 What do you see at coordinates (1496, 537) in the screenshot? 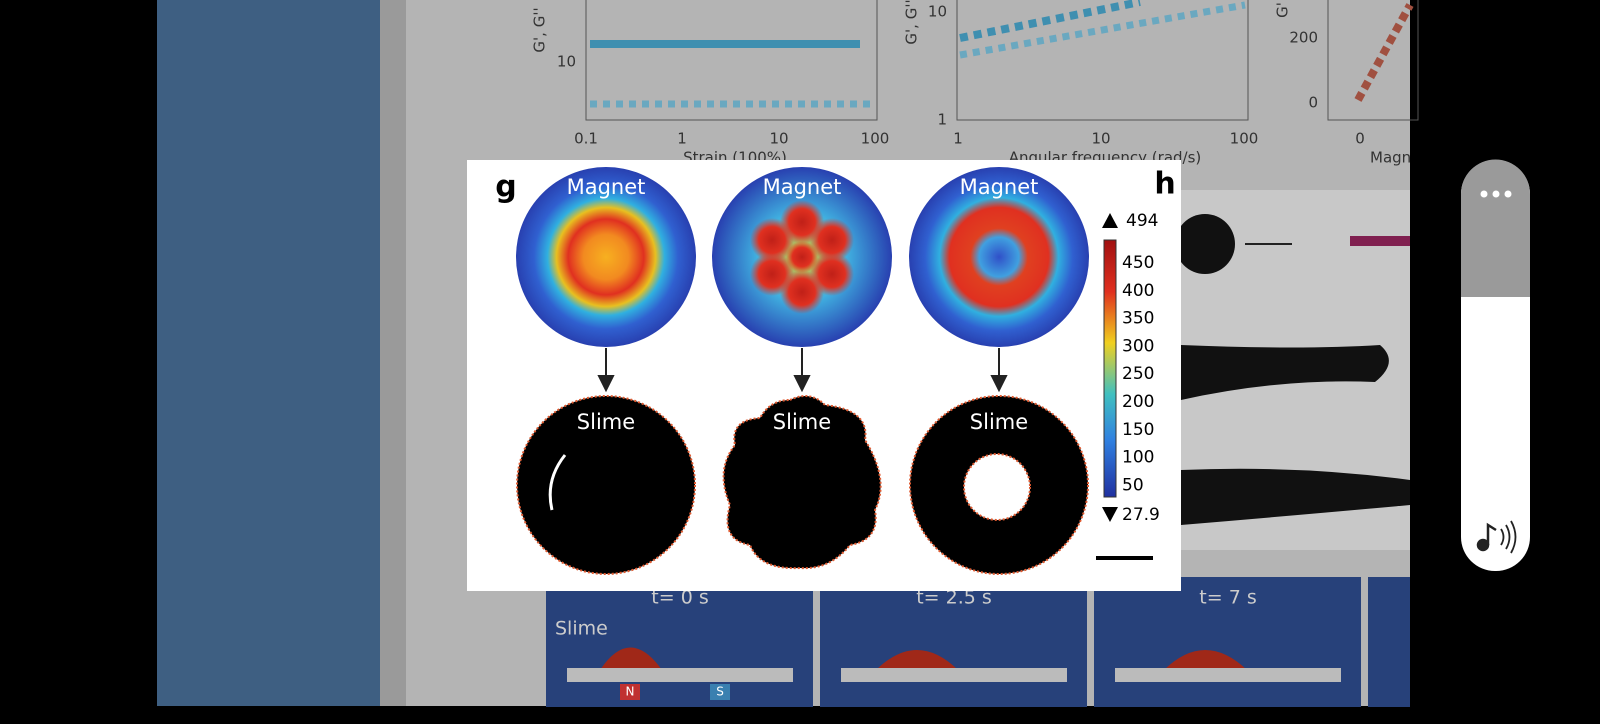
I see `music-icon` at bounding box center [1496, 537].